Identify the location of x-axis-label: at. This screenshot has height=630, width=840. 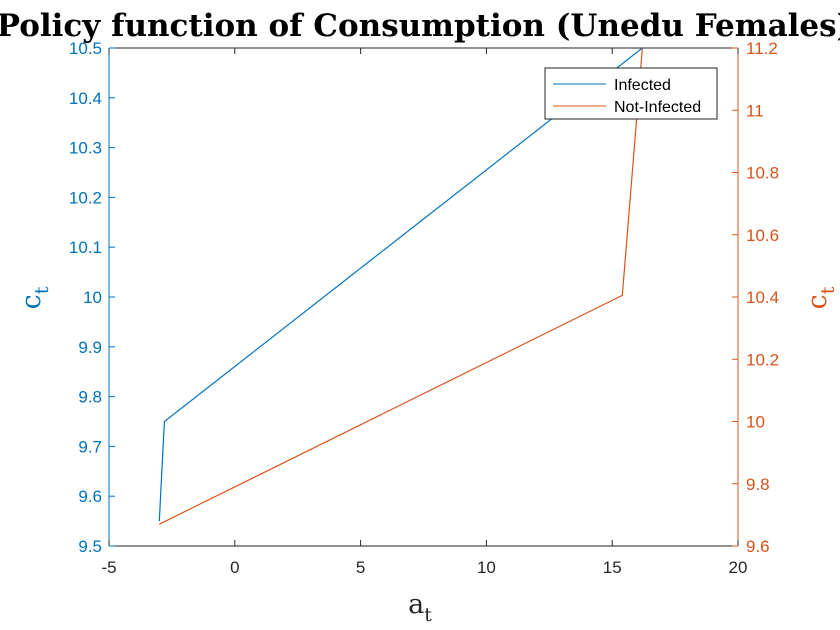
(420, 607).